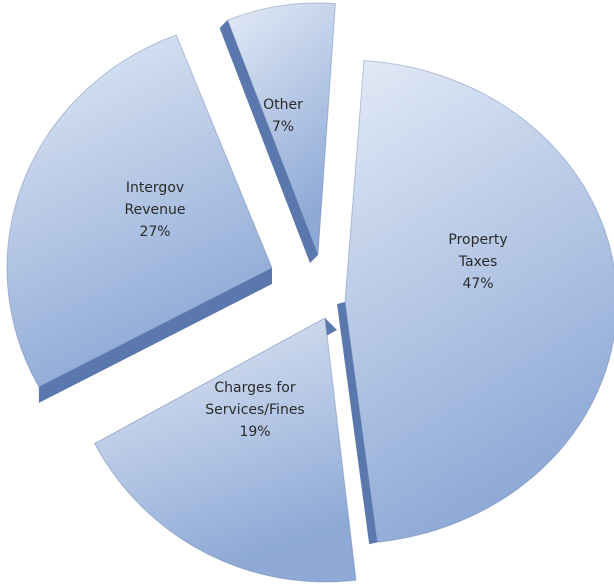 The image size is (614, 584). I want to click on slice-name-label: Intergov, so click(155, 188).